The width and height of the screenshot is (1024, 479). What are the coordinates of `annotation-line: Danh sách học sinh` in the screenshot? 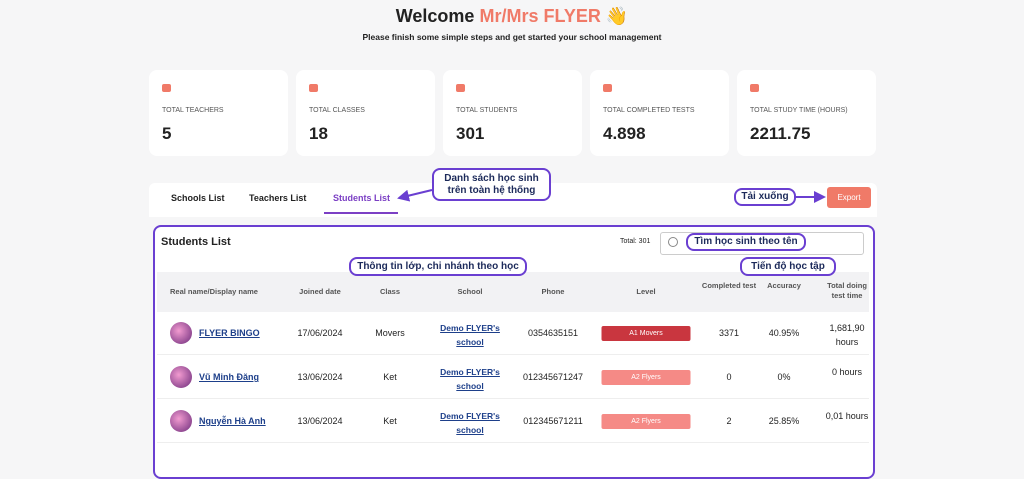 It's located at (491, 178).